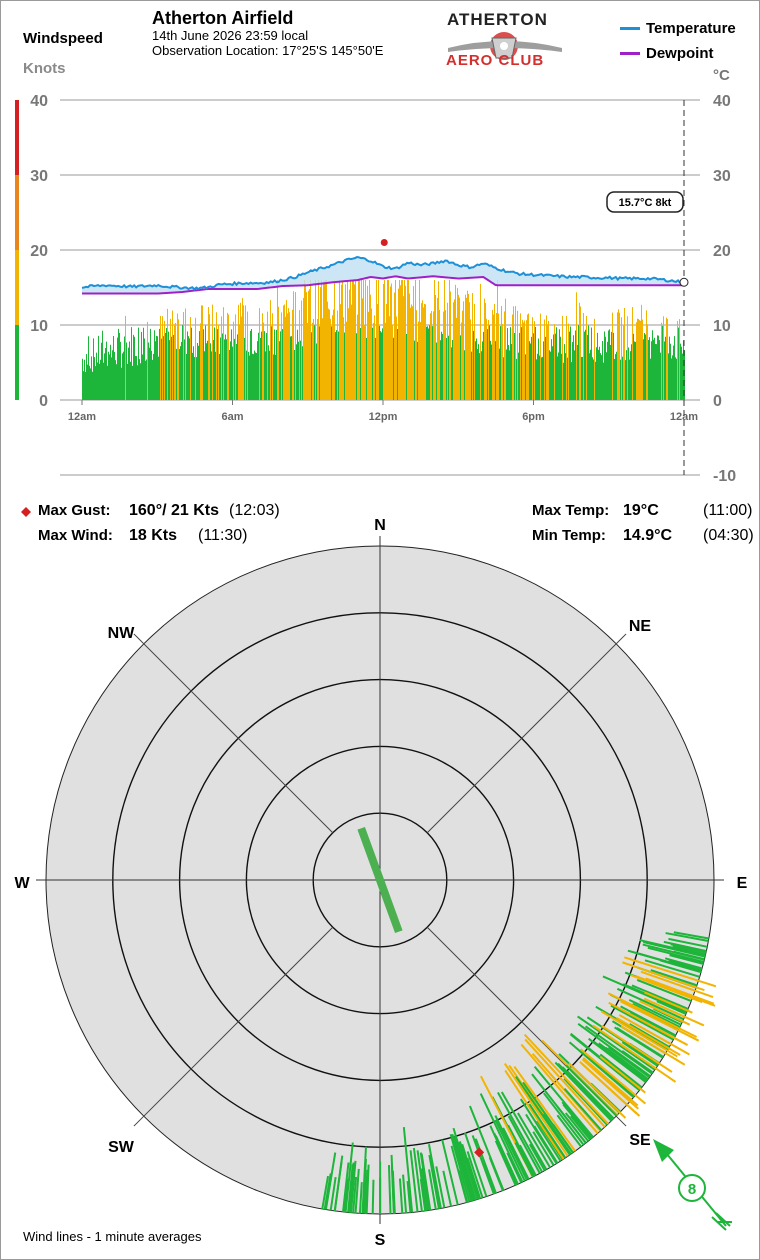 This screenshot has height=1260, width=760. I want to click on windspeed-color-band-calm, so click(17, 362).